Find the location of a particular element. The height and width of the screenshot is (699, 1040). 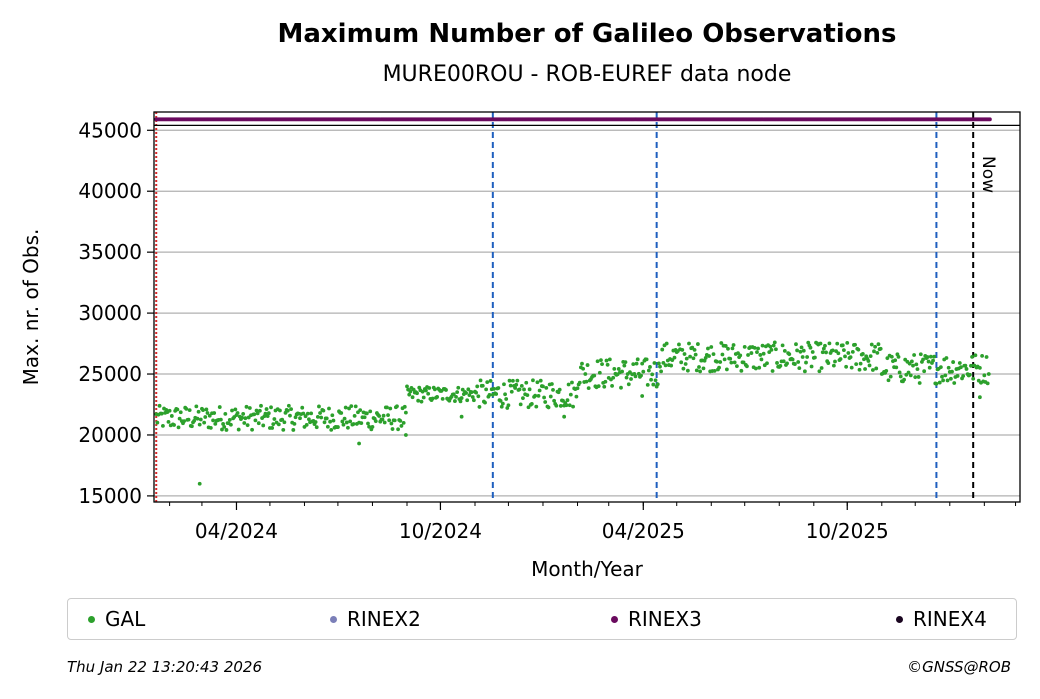

y-tick-label: 45000 is located at coordinates (110, 130).